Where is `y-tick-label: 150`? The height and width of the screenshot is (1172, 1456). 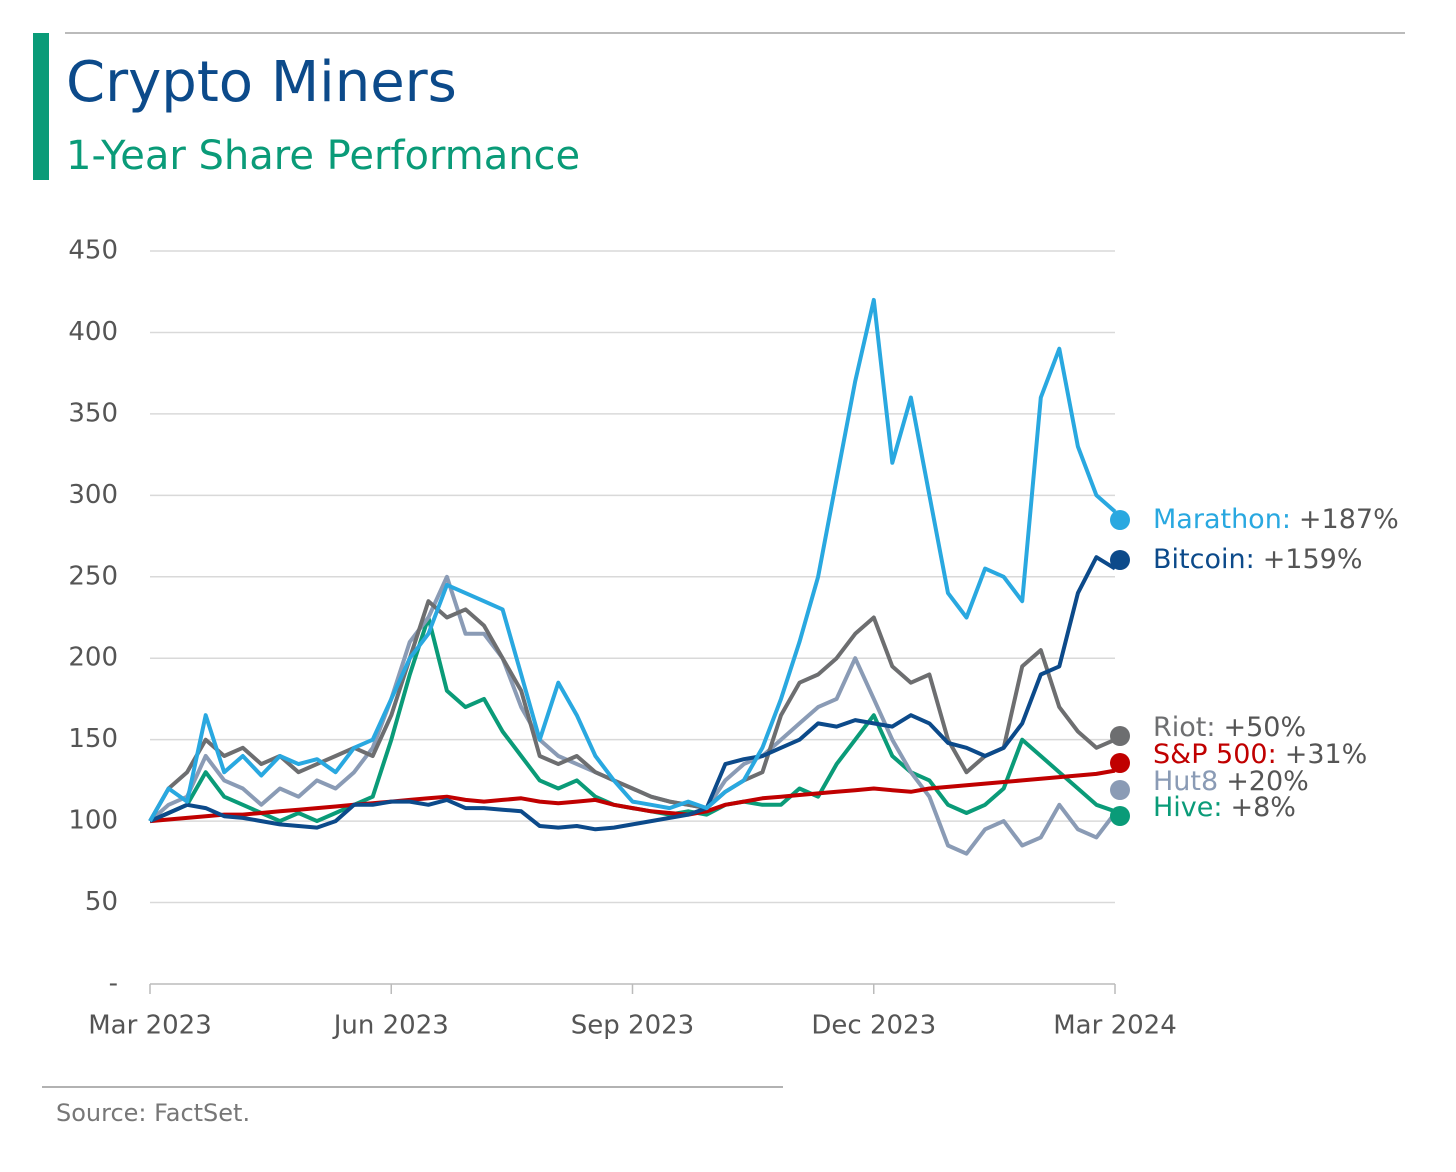 y-tick-label: 150 is located at coordinates (93, 739).